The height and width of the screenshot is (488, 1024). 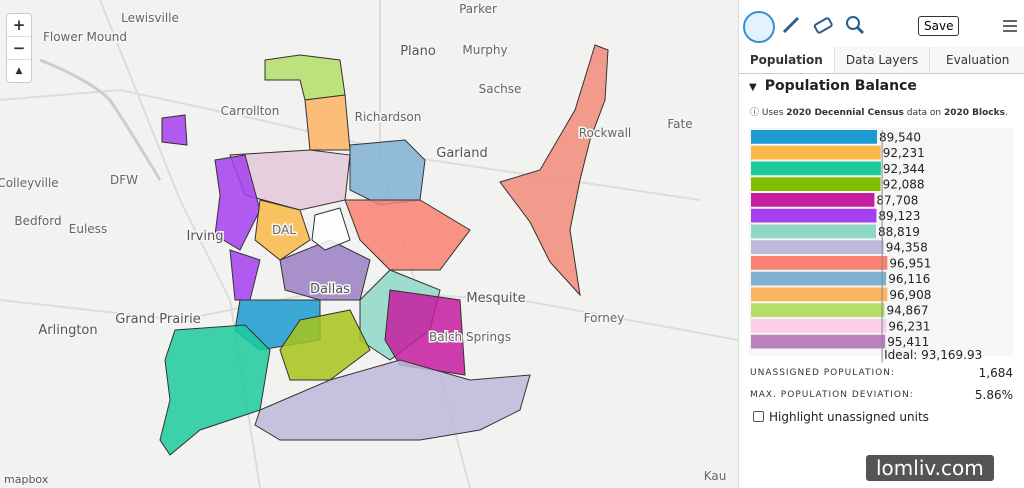 I want to click on attribution: mapbox, so click(x=26, y=479).